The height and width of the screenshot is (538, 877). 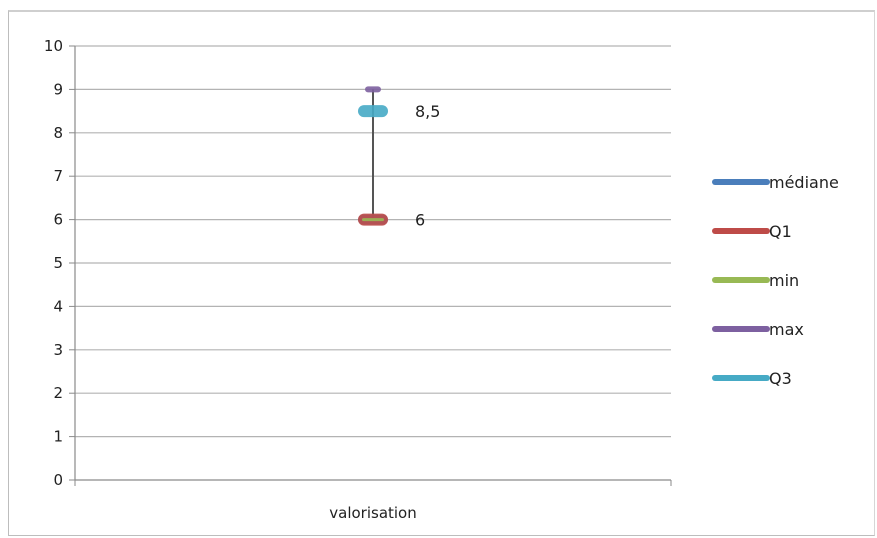 I want to click on legend-label: max, so click(x=786, y=329).